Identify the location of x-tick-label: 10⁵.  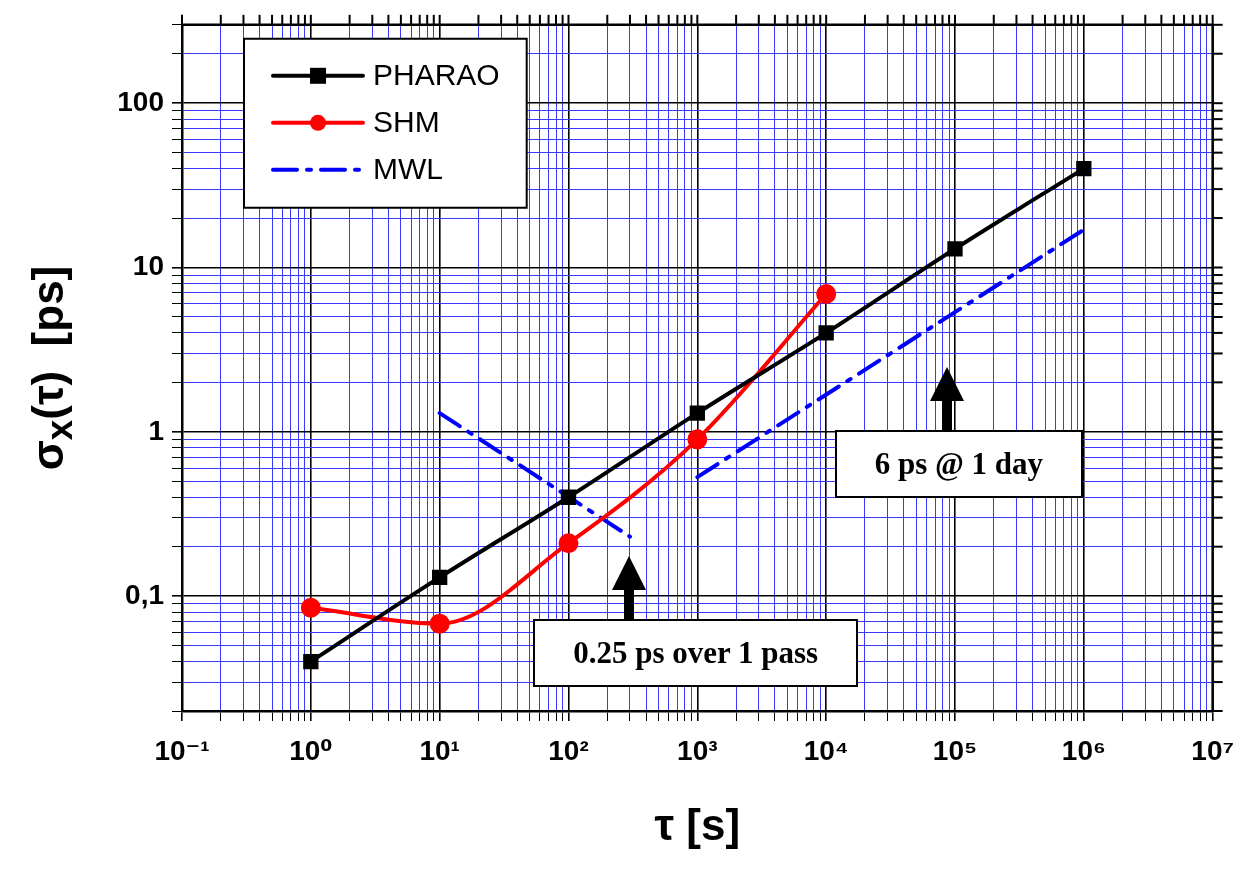
(955, 750).